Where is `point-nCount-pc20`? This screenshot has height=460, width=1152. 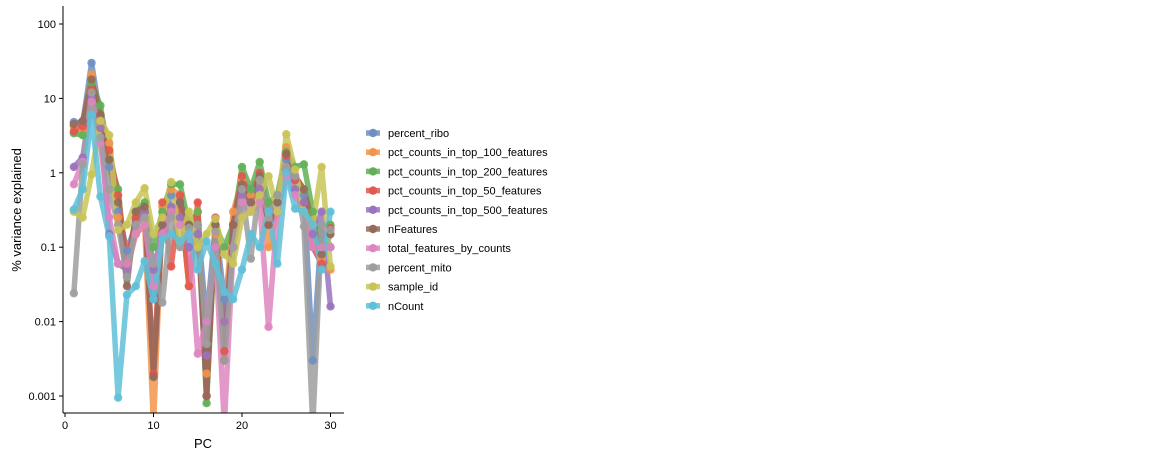
point-nCount-pc20 is located at coordinates (242, 269).